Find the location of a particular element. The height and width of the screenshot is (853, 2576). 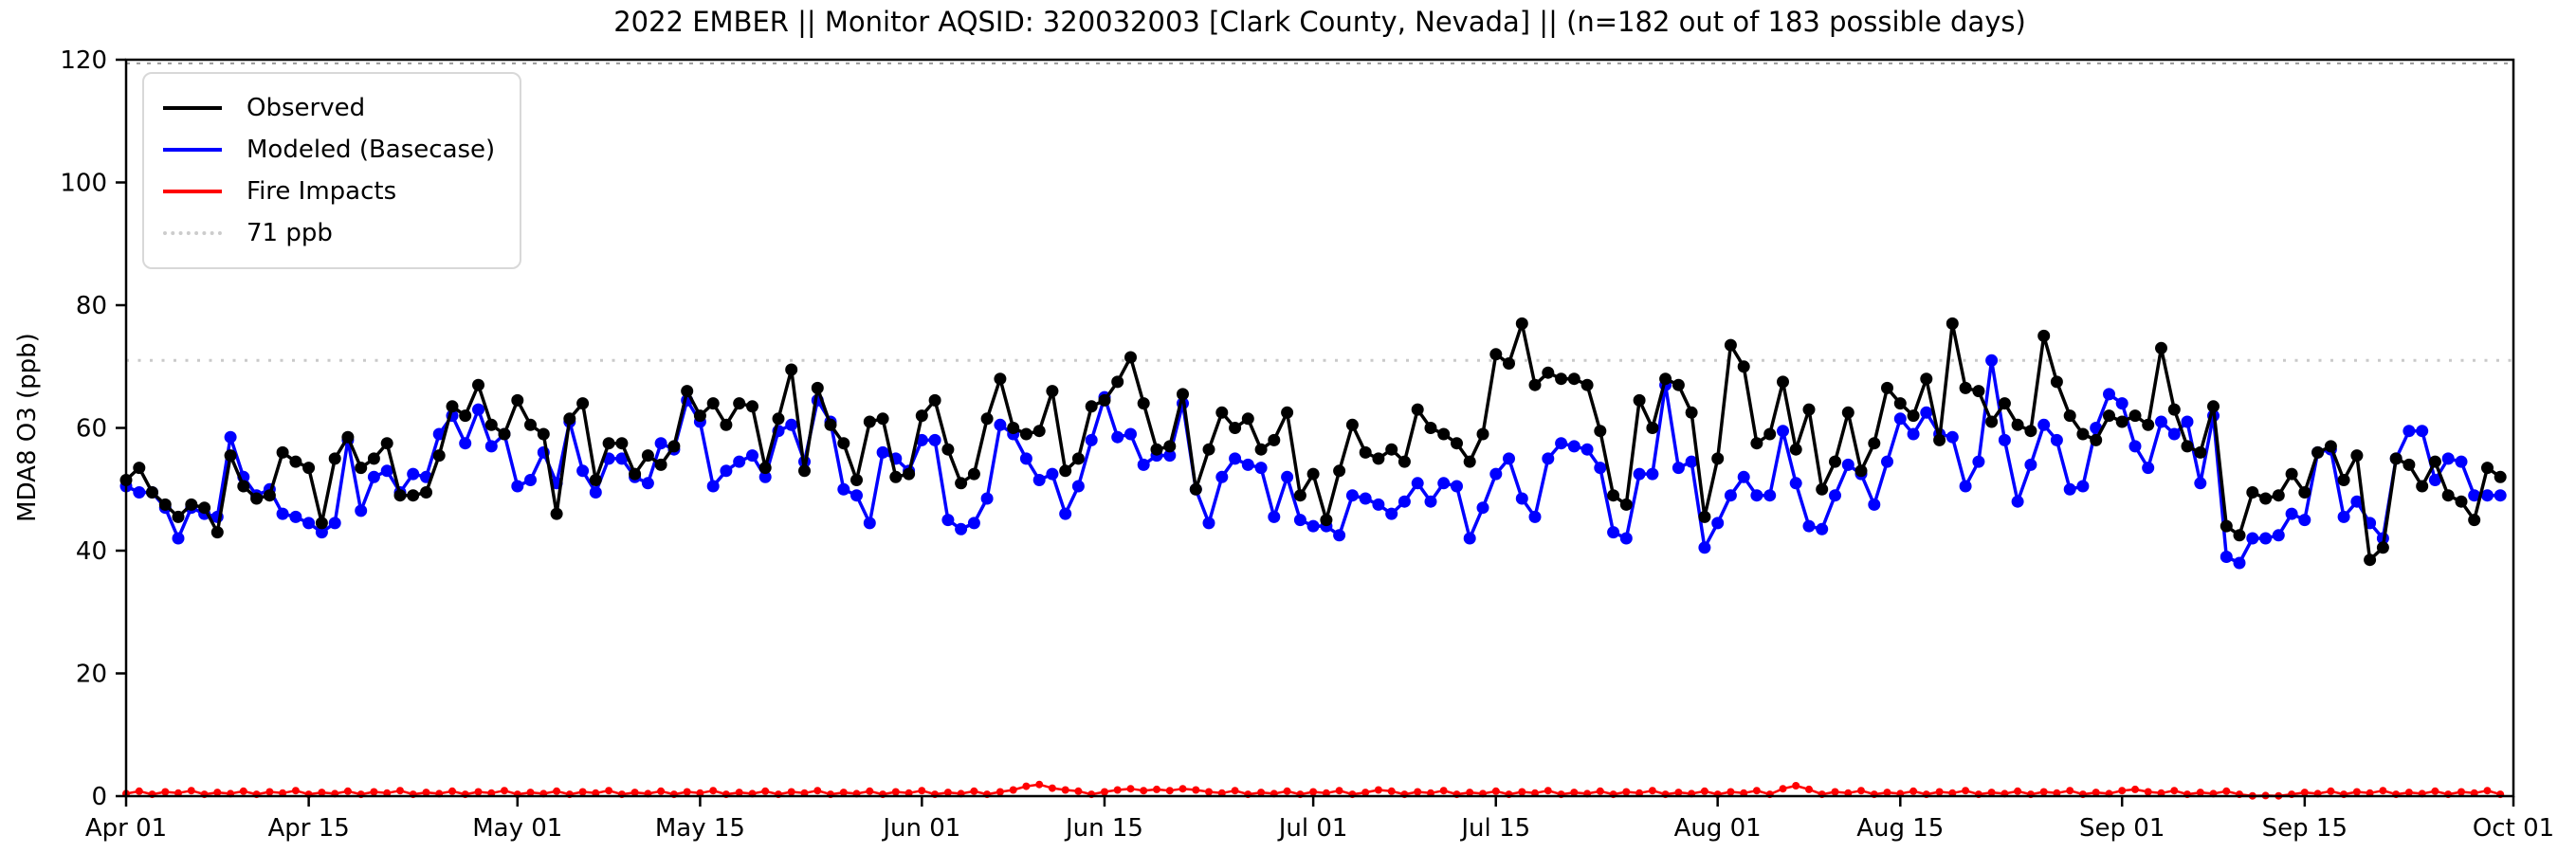

x-tick-label: Jul 15 is located at coordinates (1494, 828).